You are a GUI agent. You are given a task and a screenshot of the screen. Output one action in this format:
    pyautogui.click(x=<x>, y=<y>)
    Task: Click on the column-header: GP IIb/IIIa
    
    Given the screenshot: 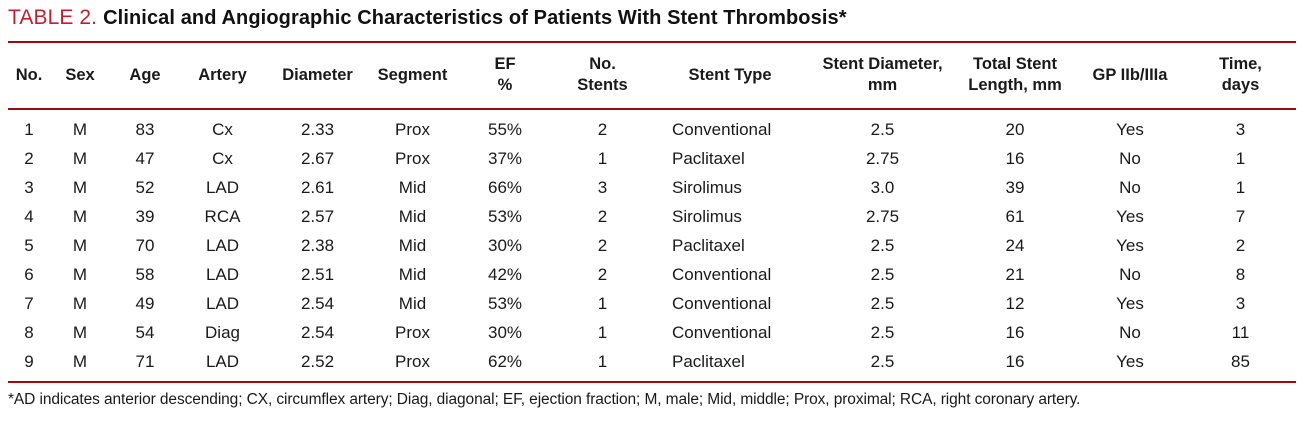 What is the action you would take?
    pyautogui.click(x=1130, y=76)
    